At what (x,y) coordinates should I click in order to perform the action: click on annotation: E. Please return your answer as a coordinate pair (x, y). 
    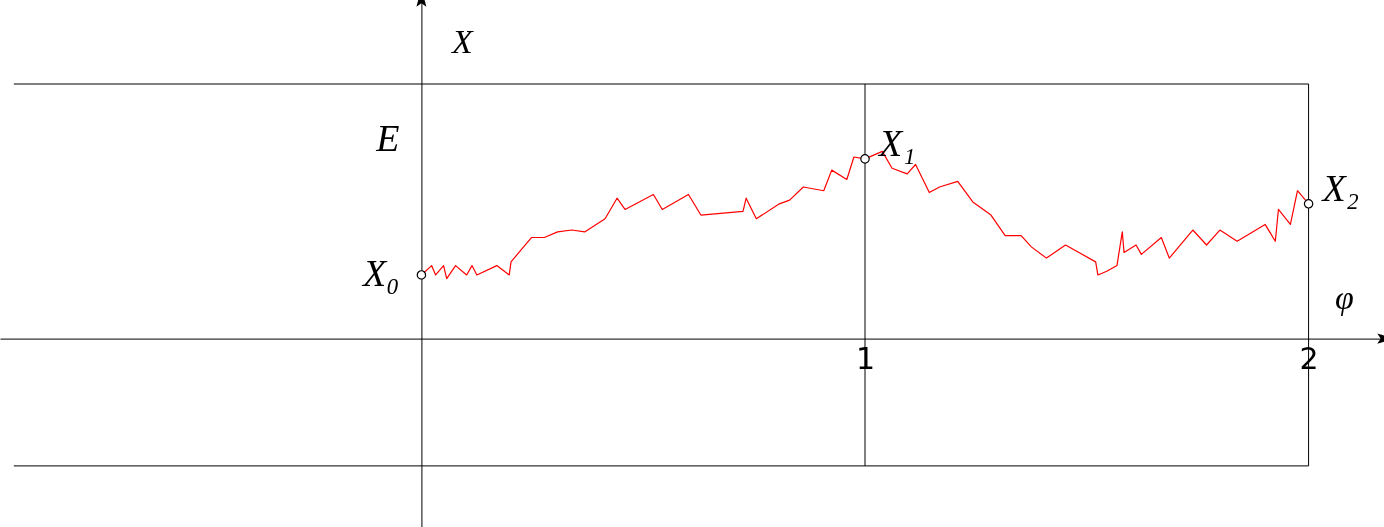
    Looking at the image, I should click on (387, 138).